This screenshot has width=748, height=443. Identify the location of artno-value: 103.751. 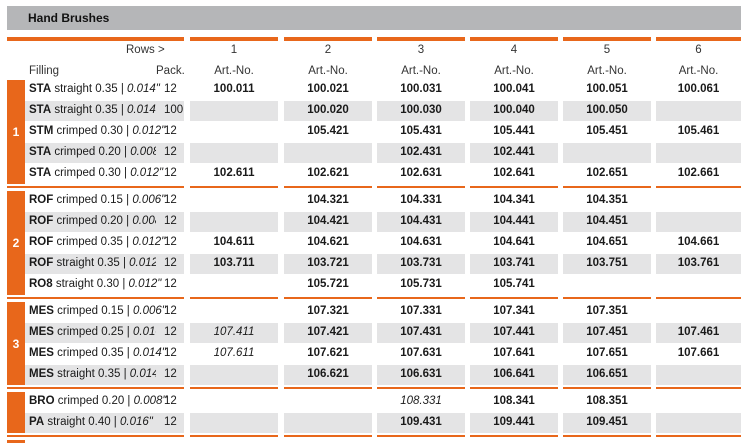
(607, 263).